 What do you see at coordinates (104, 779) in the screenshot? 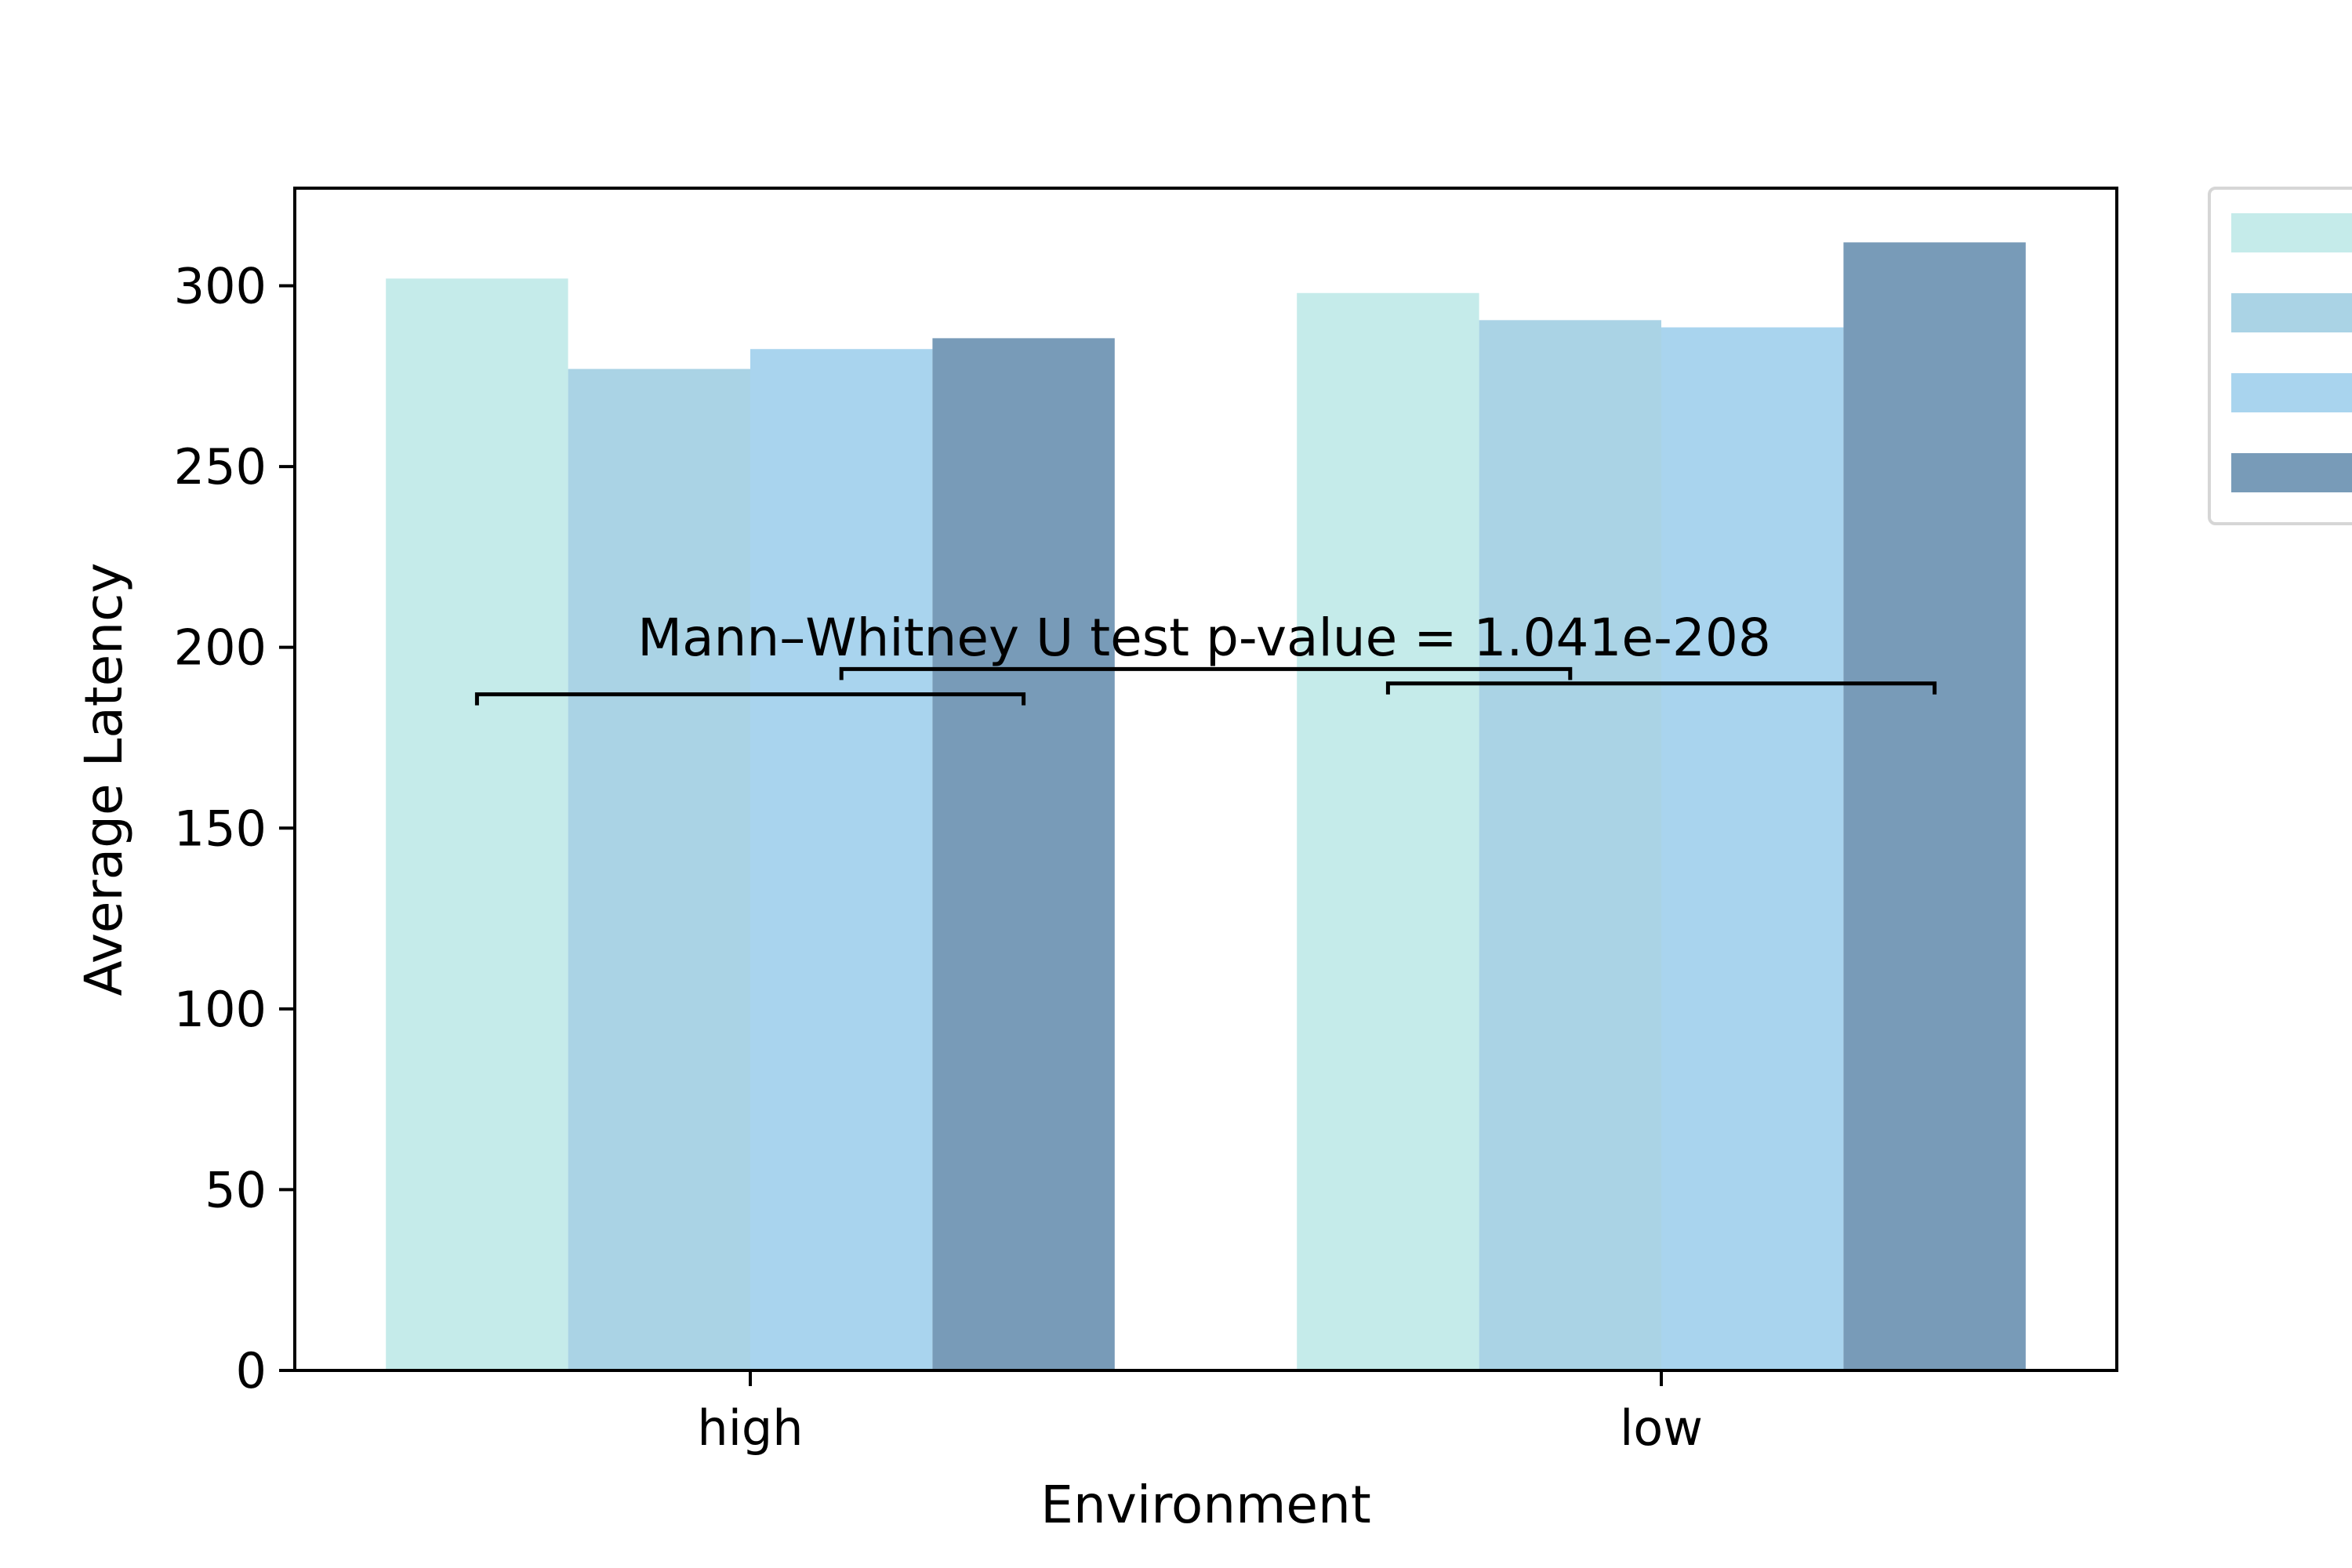
I see `y-axis-label: Average Latency` at bounding box center [104, 779].